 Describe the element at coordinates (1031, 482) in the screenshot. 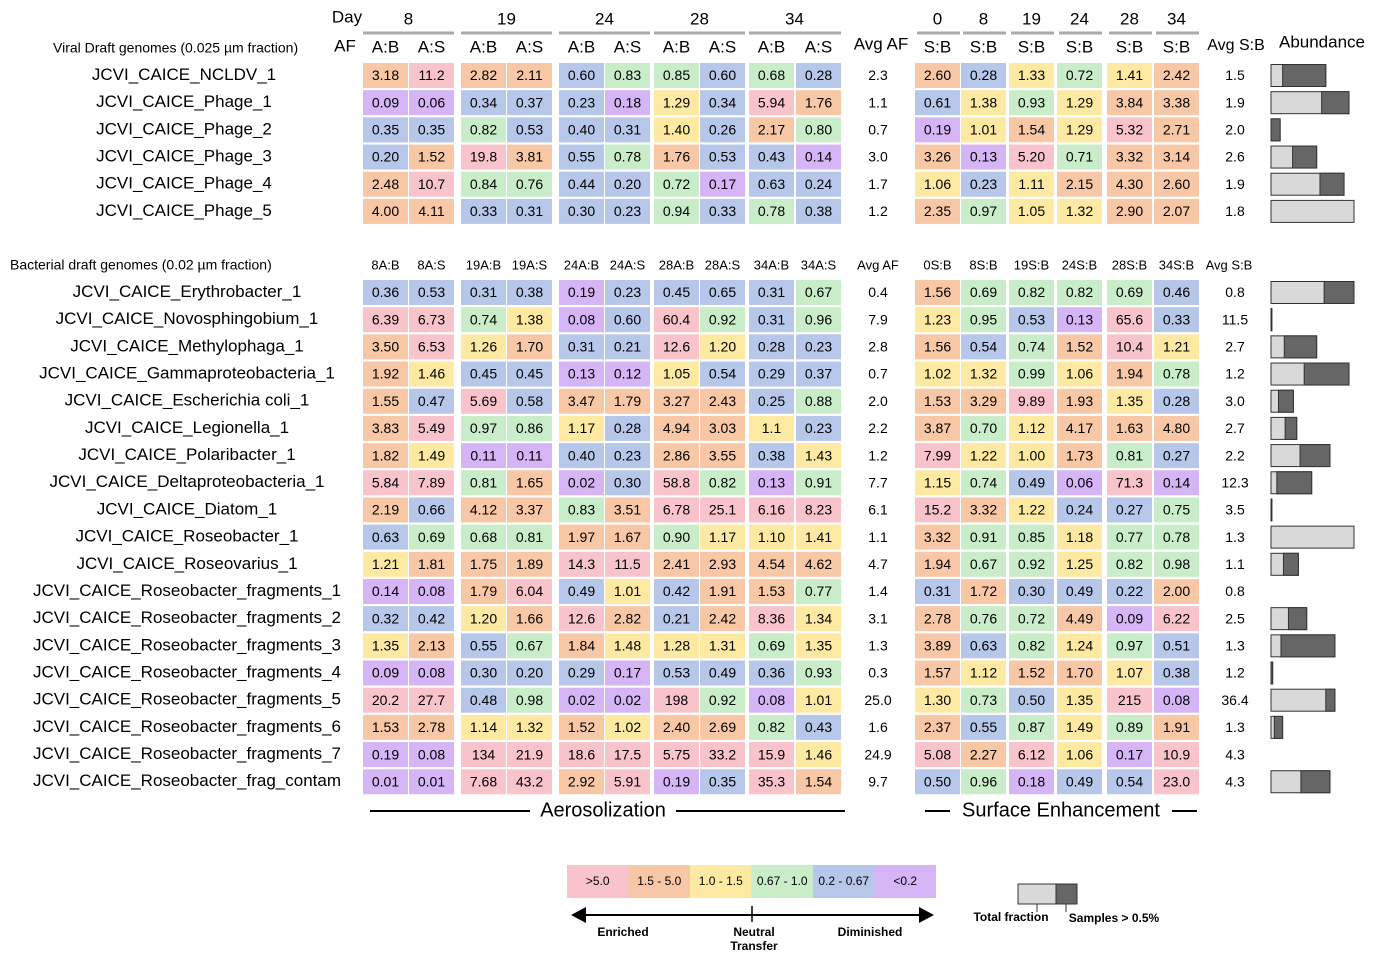

I see `cell-value: 0.49` at that location.